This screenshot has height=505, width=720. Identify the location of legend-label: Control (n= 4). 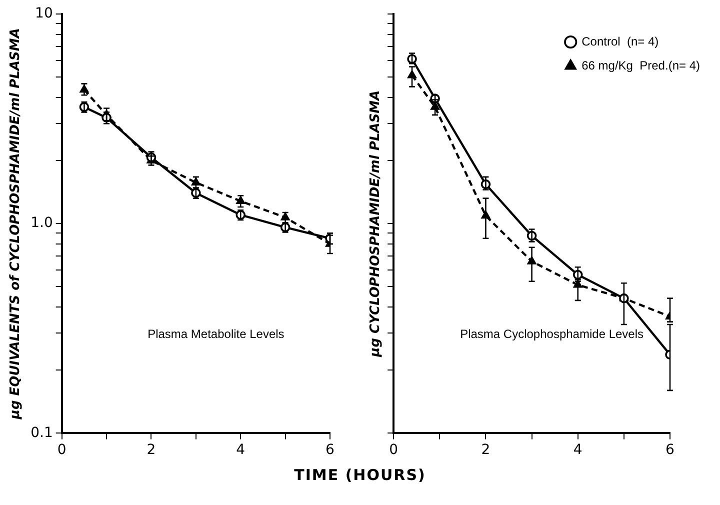
(620, 41).